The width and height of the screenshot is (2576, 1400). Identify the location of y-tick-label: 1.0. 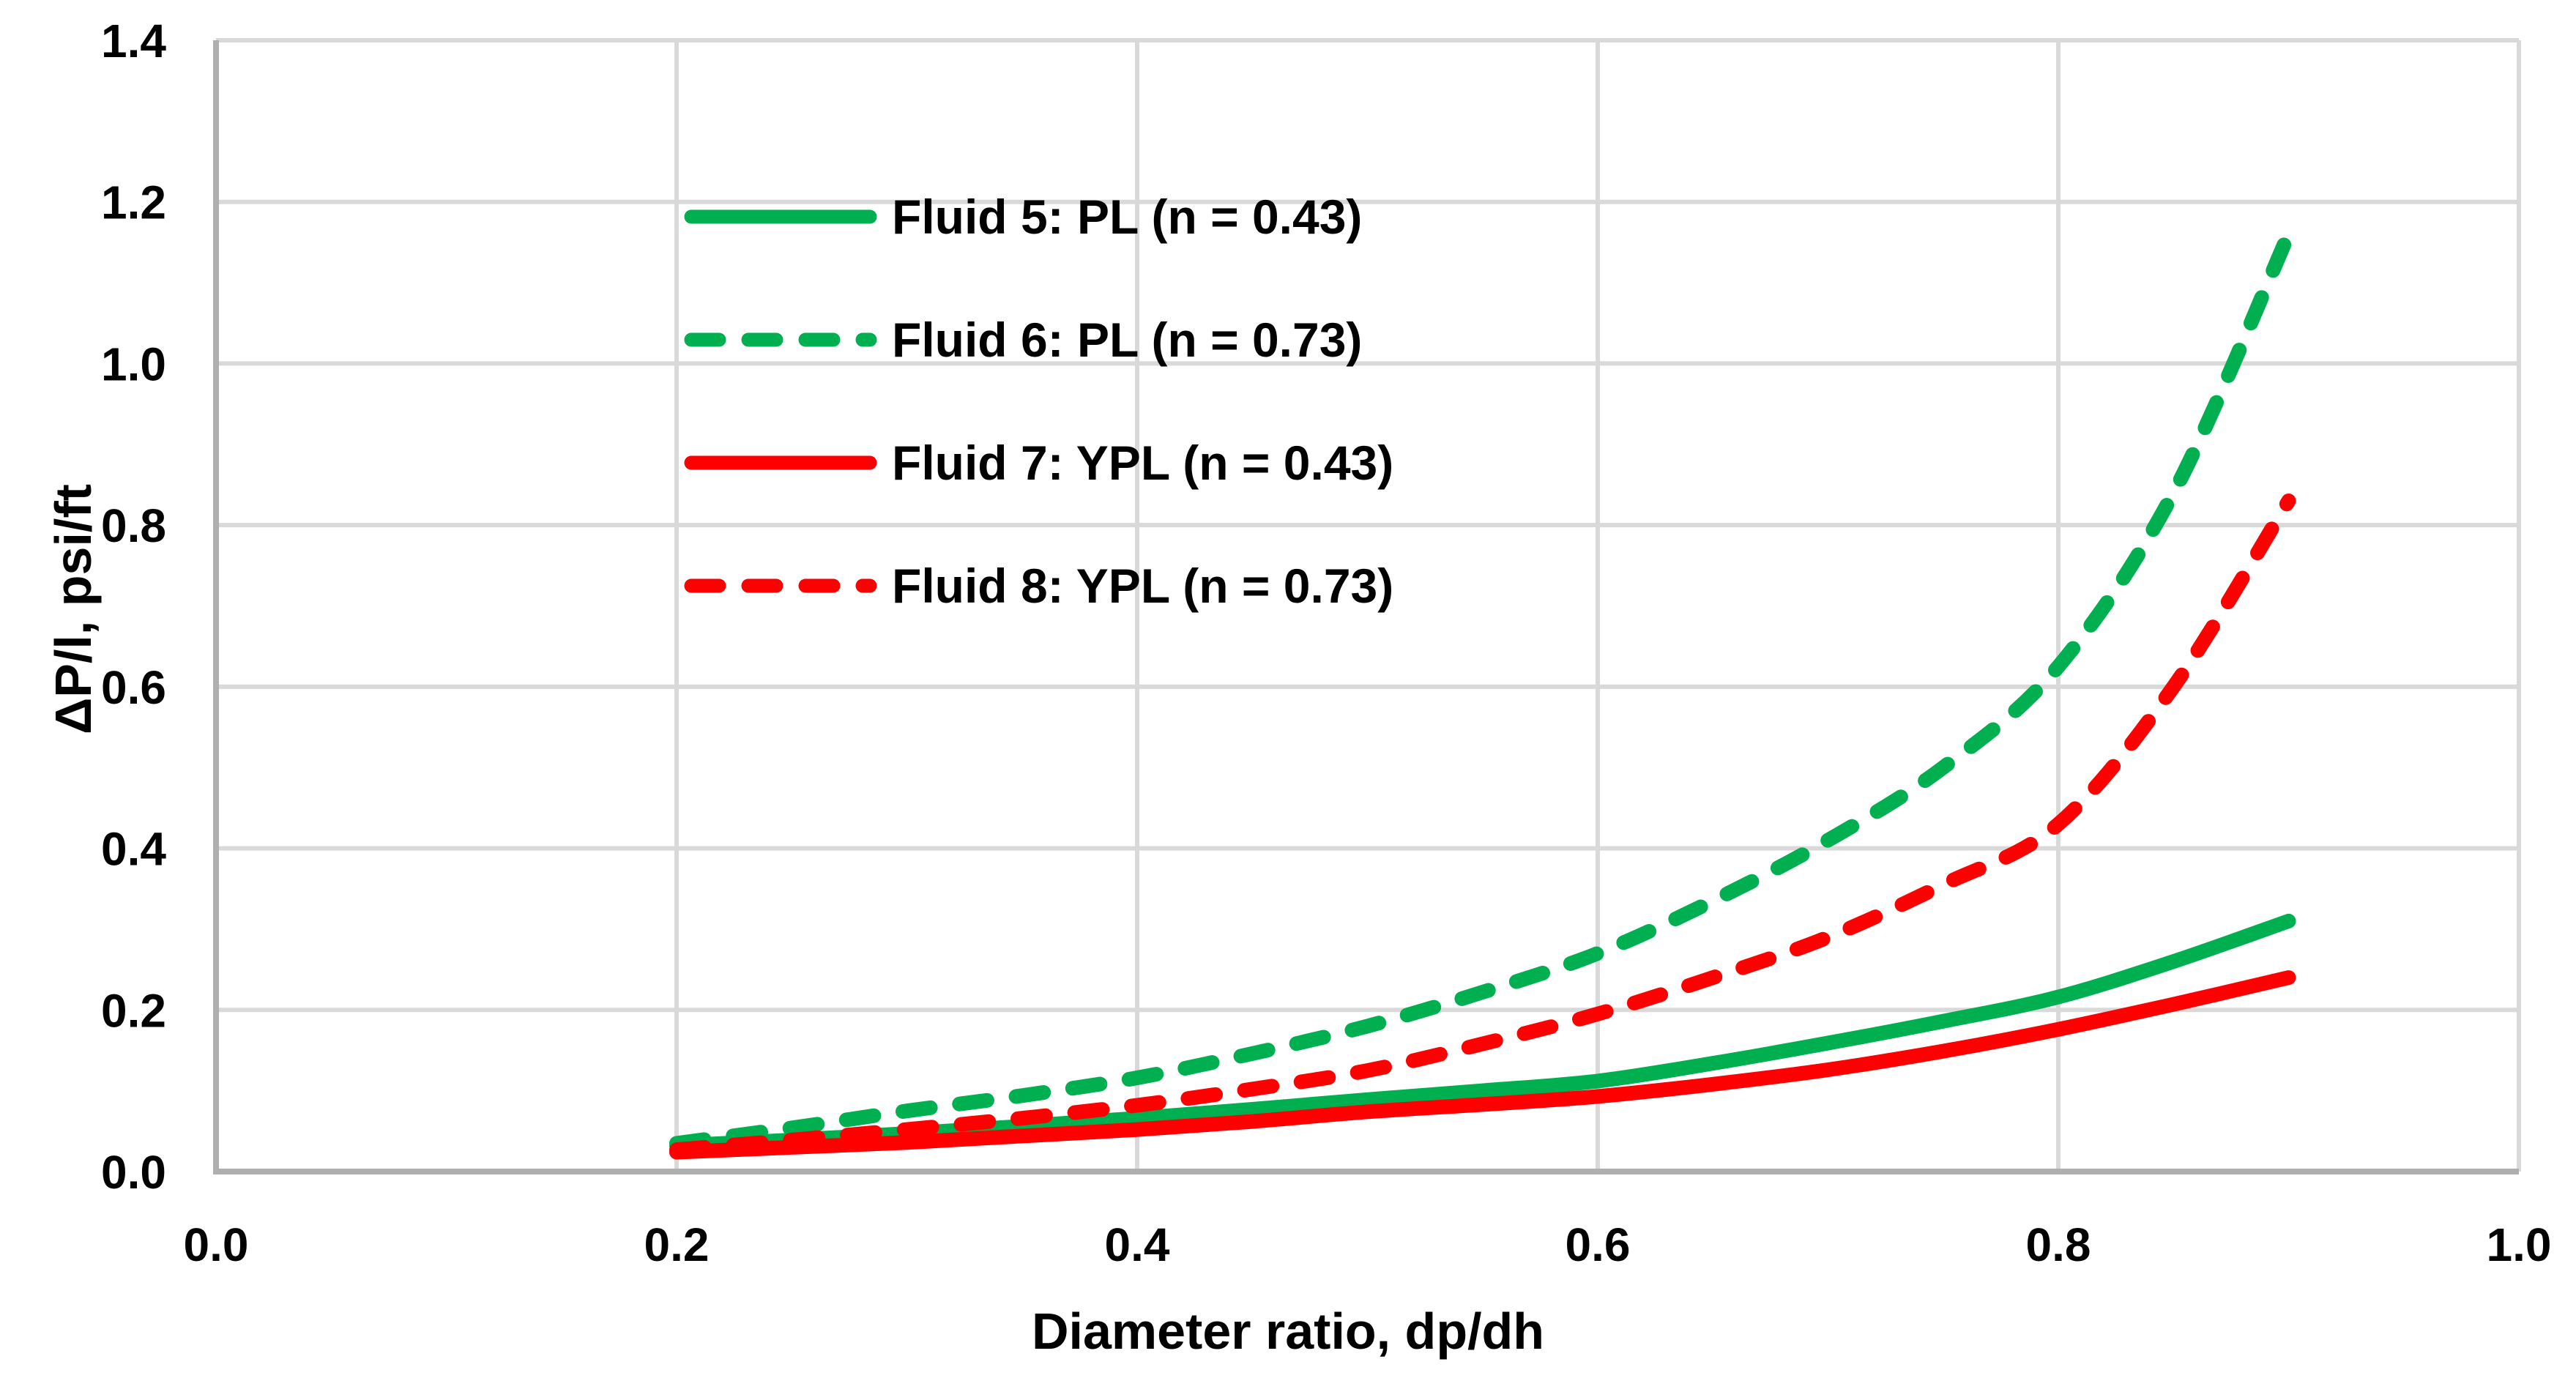
(133, 364).